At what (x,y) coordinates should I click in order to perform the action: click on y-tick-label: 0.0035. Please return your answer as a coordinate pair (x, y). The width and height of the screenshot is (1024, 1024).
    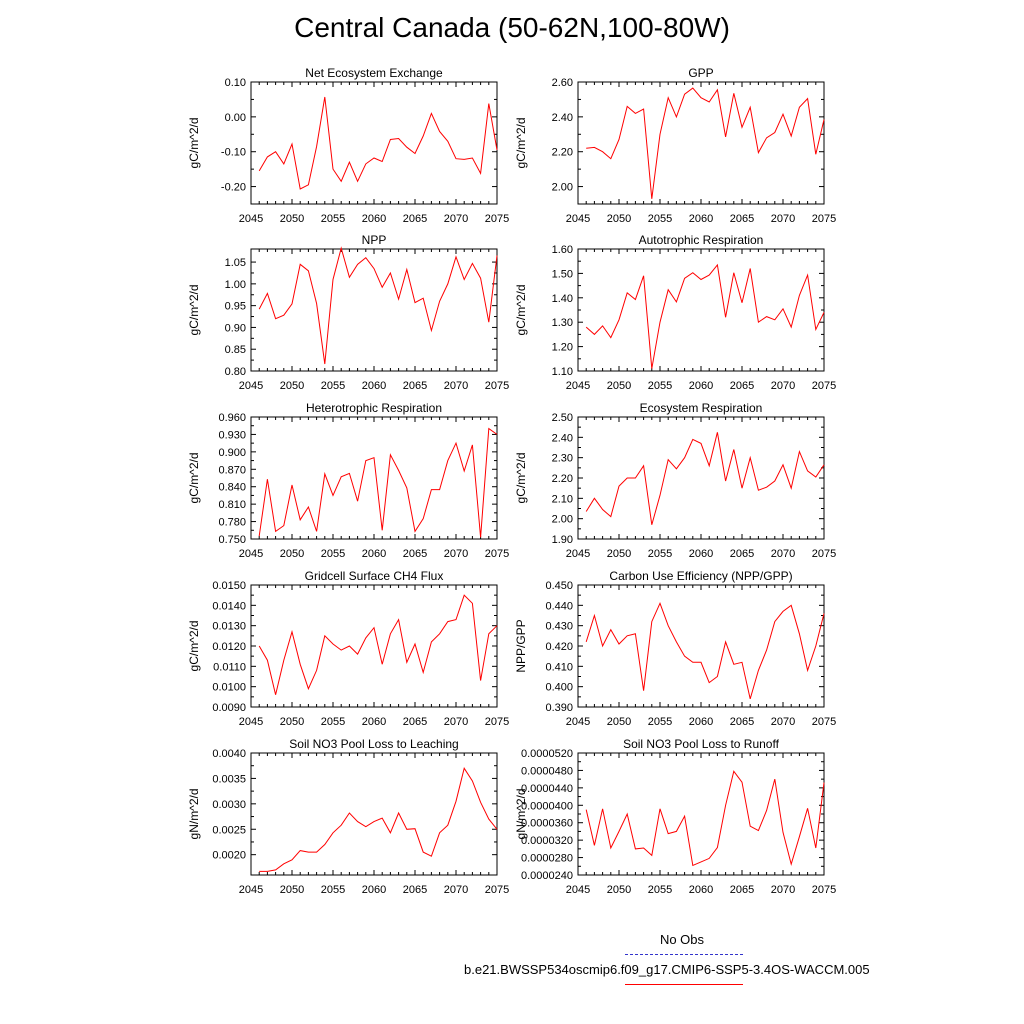
    Looking at the image, I should click on (229, 779).